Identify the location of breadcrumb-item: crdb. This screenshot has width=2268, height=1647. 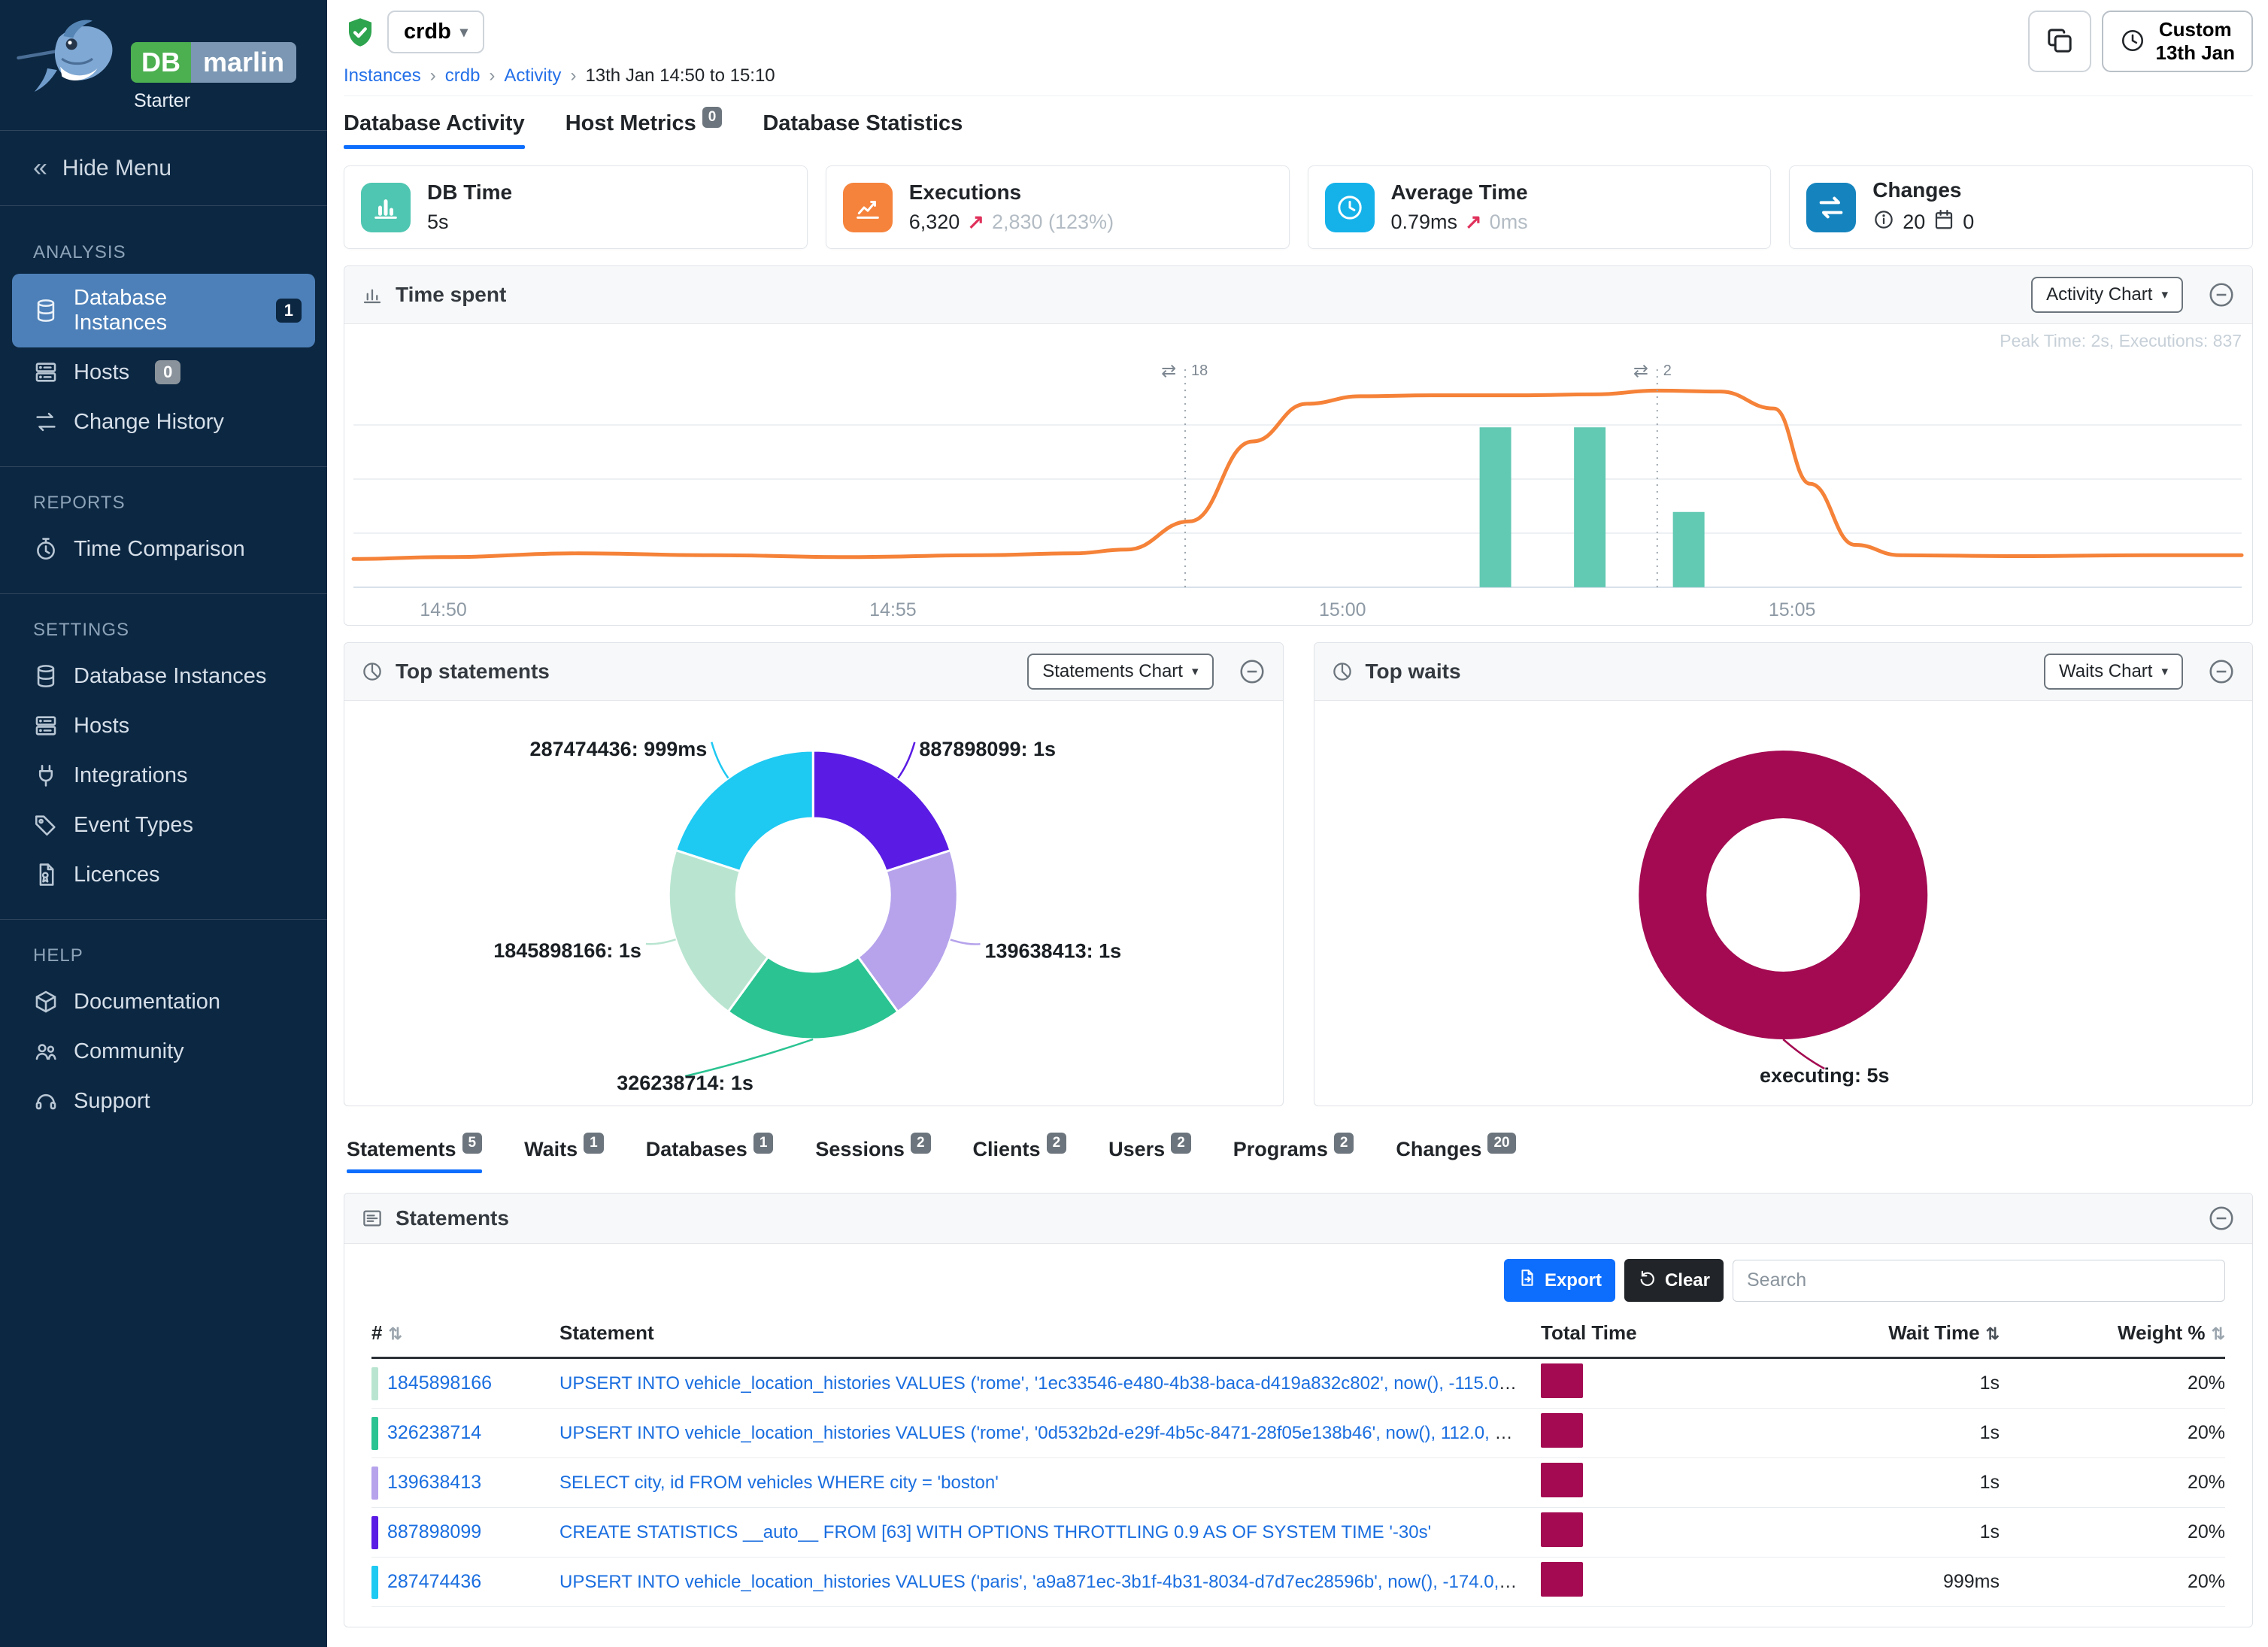
(462, 75).